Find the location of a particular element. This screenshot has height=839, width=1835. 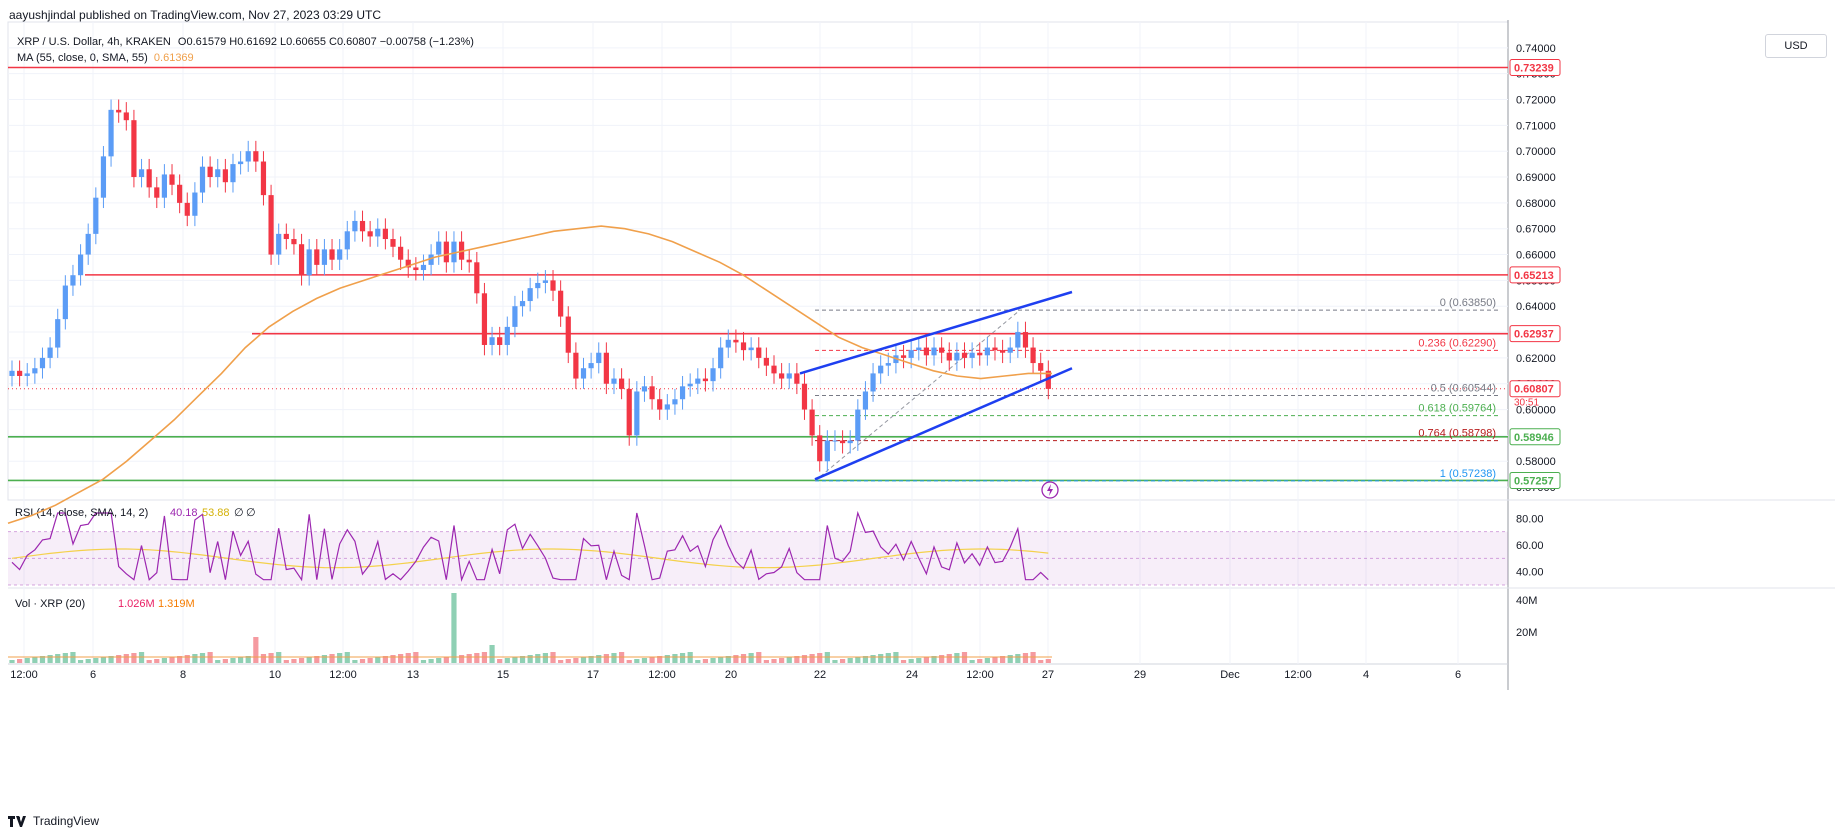

price-tick-label: 0.58000 is located at coordinates (1536, 462).